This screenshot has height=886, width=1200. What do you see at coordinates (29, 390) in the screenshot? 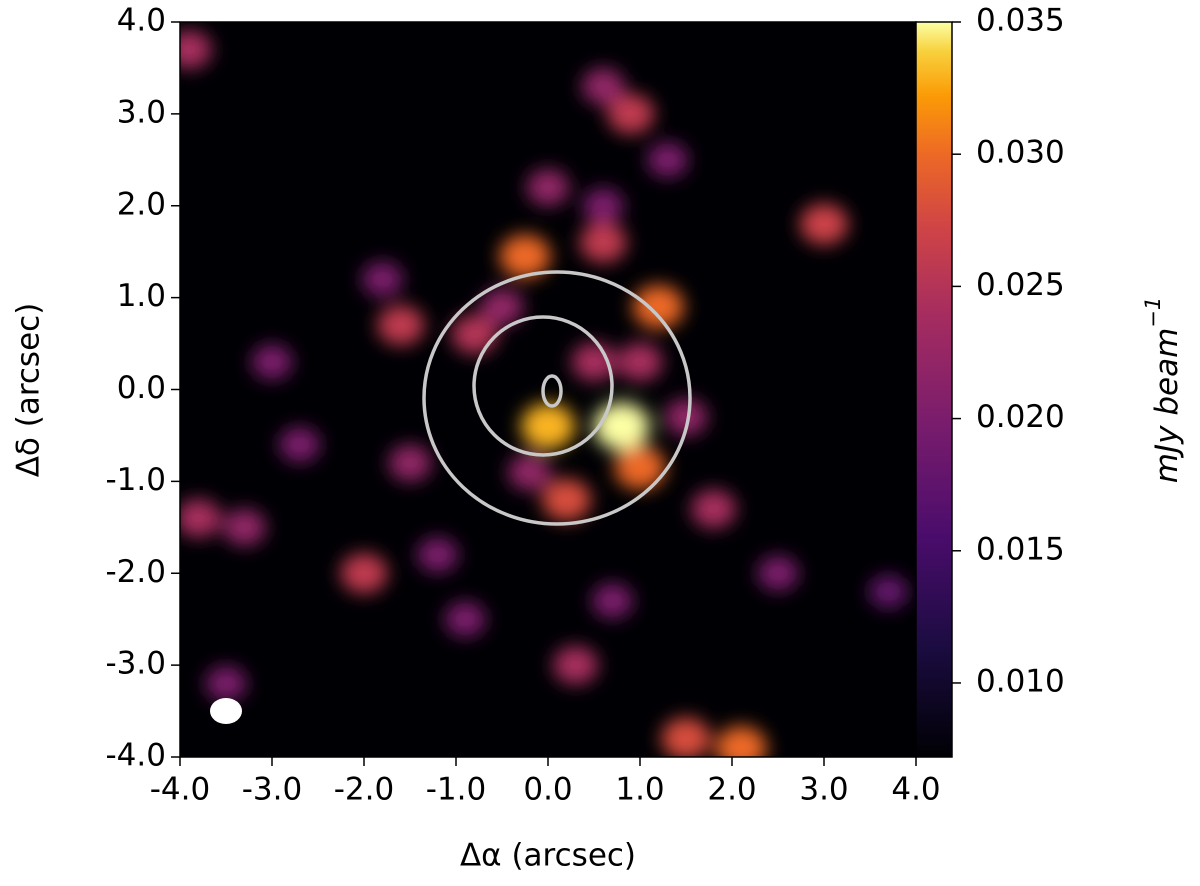
I see `y-axis-label: Δδ (arcsec)` at bounding box center [29, 390].